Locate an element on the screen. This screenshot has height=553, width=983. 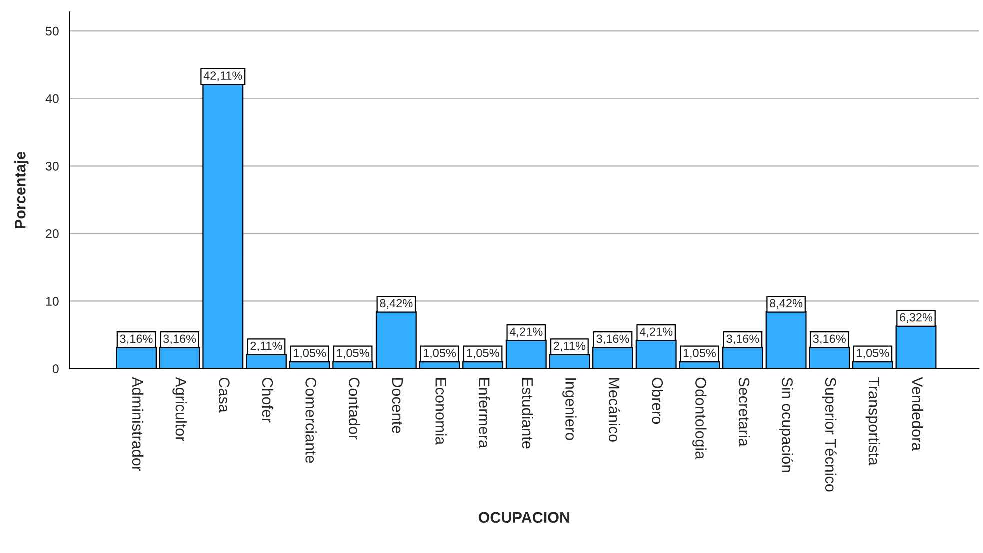
data-label: 6,32% is located at coordinates (916, 318).